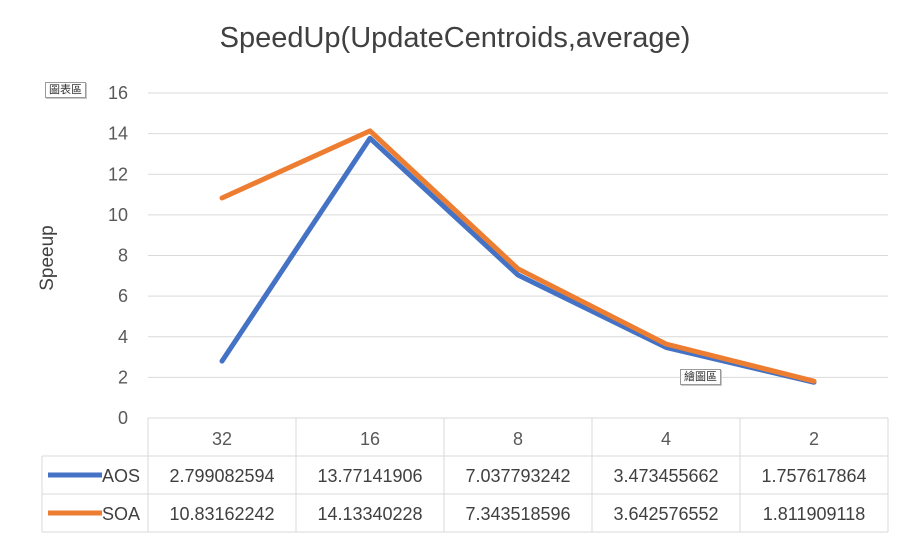 The height and width of the screenshot is (534, 910). What do you see at coordinates (123, 418) in the screenshot?
I see `y-tick-label: 0` at bounding box center [123, 418].